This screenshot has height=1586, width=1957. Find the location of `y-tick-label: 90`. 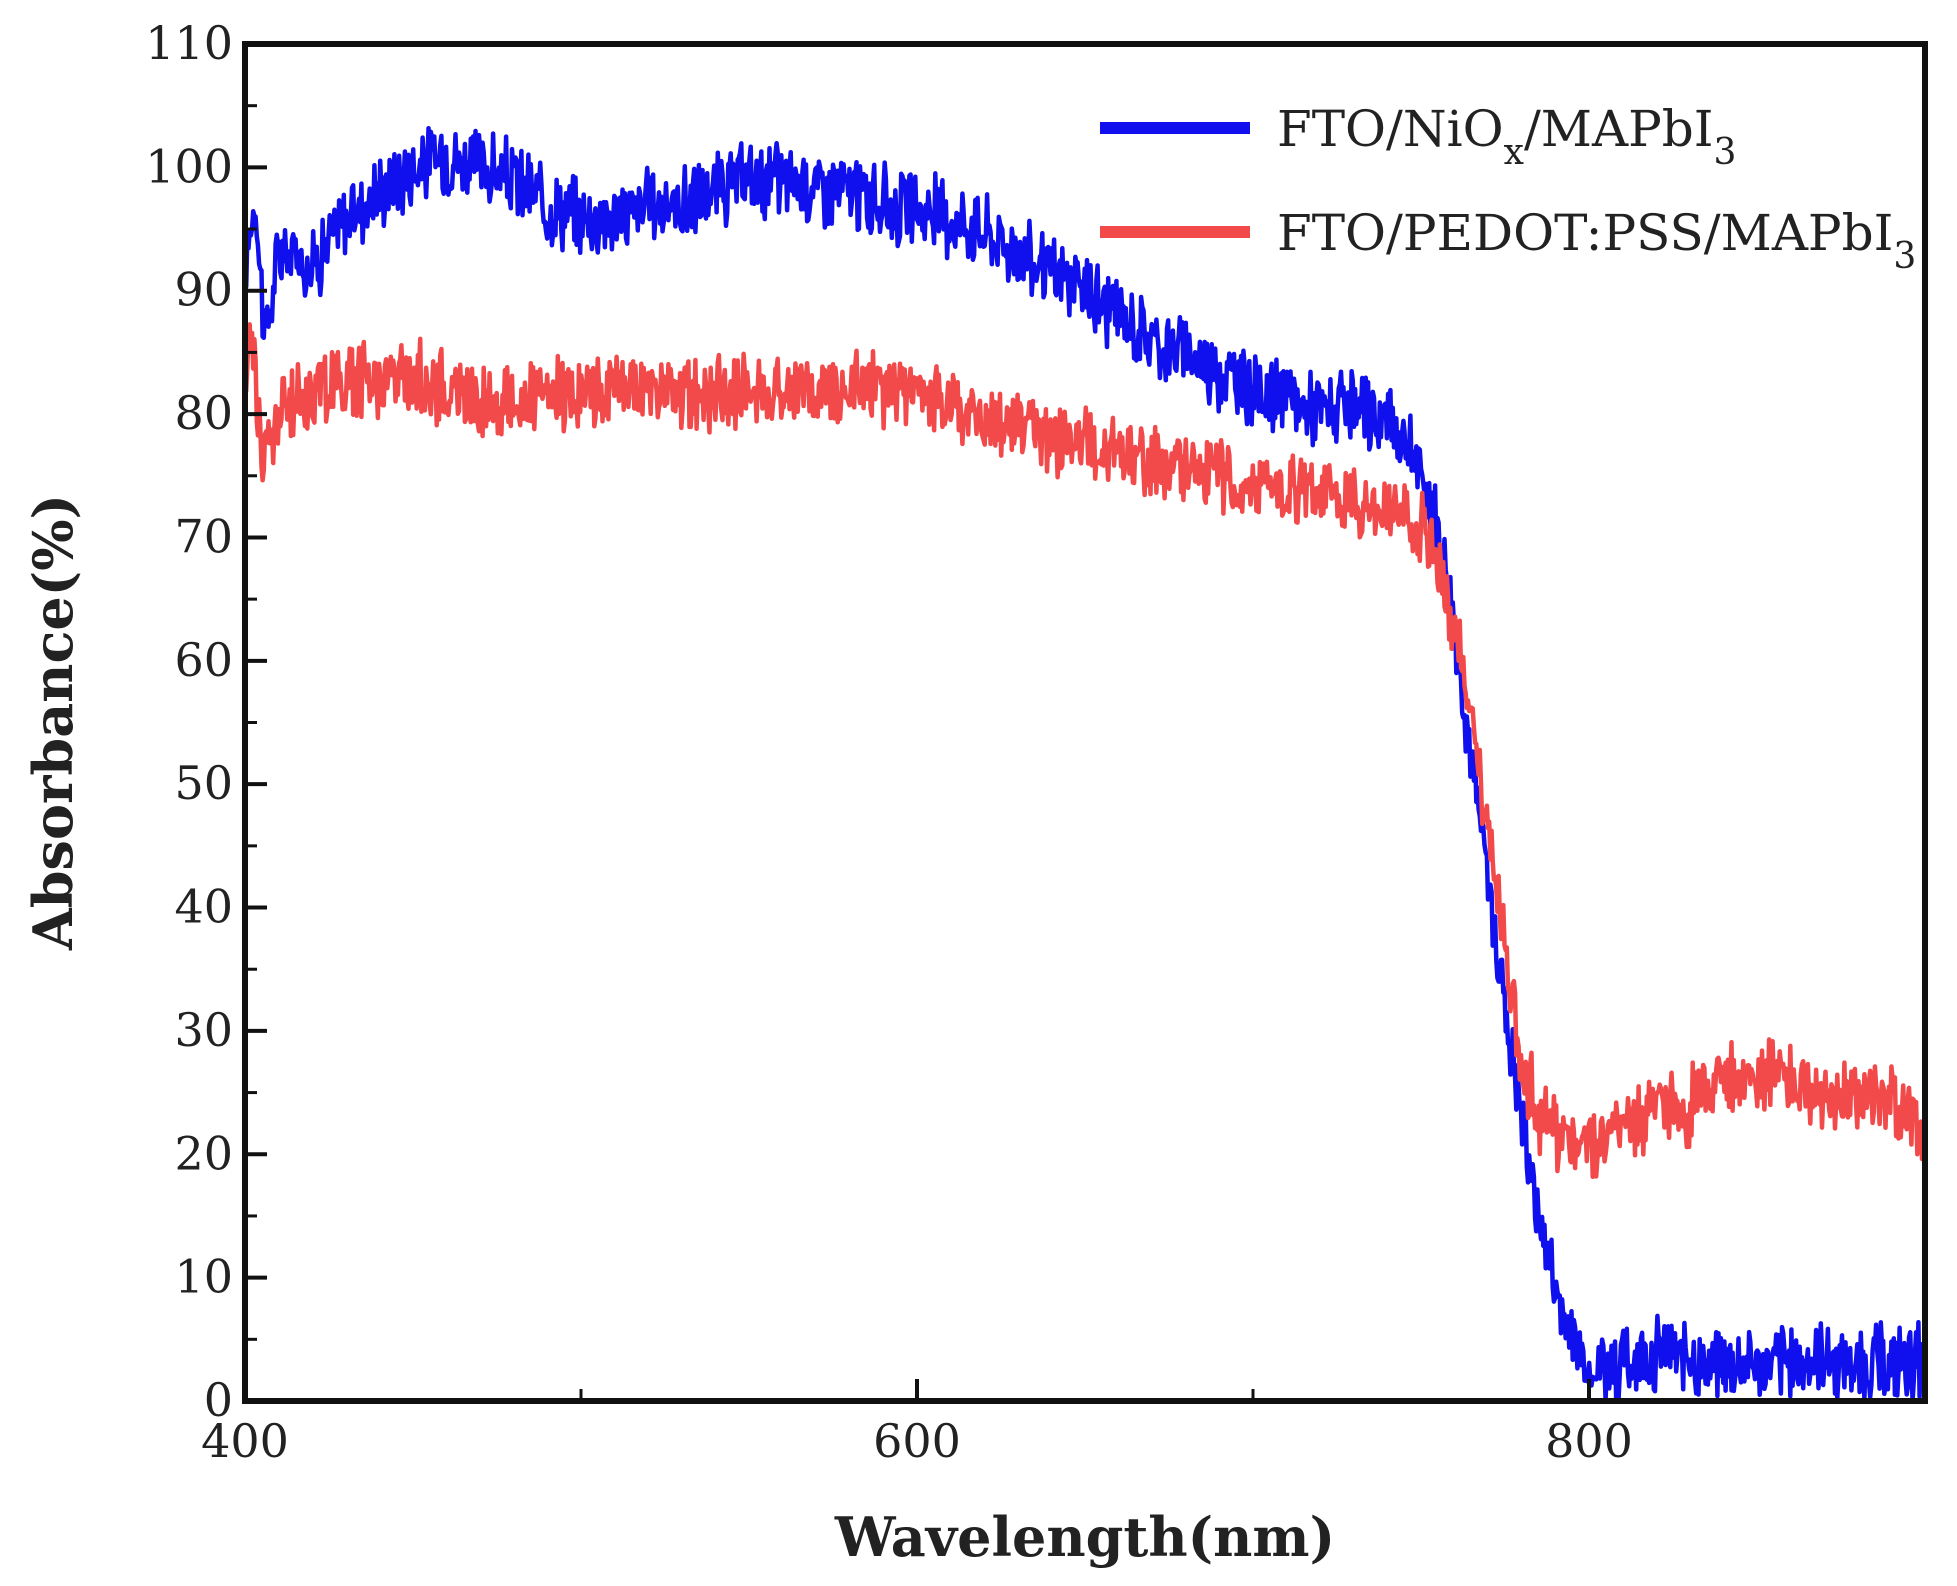

y-tick-label: 90 is located at coordinates (203, 290).